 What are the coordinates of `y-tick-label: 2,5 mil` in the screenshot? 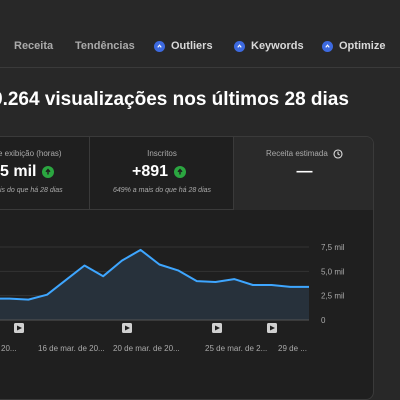 It's located at (333, 296).